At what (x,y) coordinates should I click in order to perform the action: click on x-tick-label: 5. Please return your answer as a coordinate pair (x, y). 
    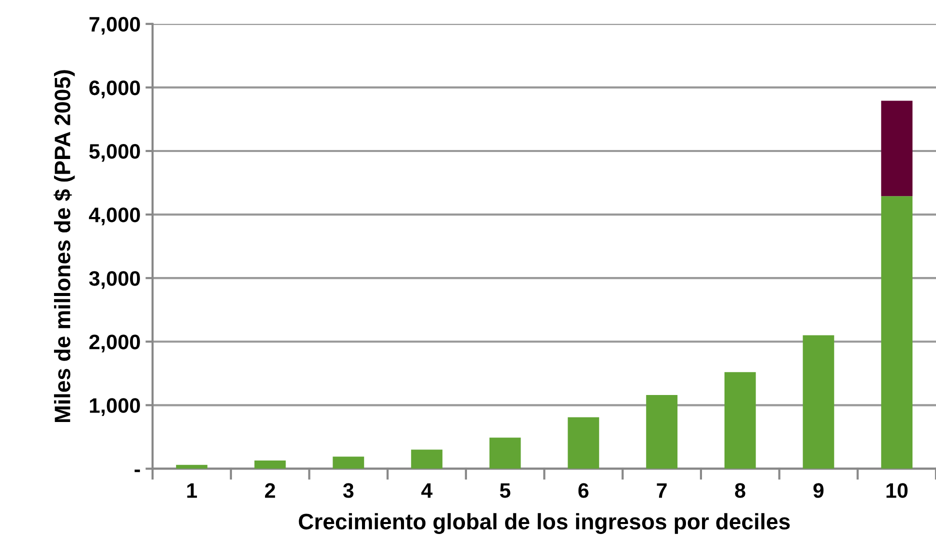
    Looking at the image, I should click on (505, 490).